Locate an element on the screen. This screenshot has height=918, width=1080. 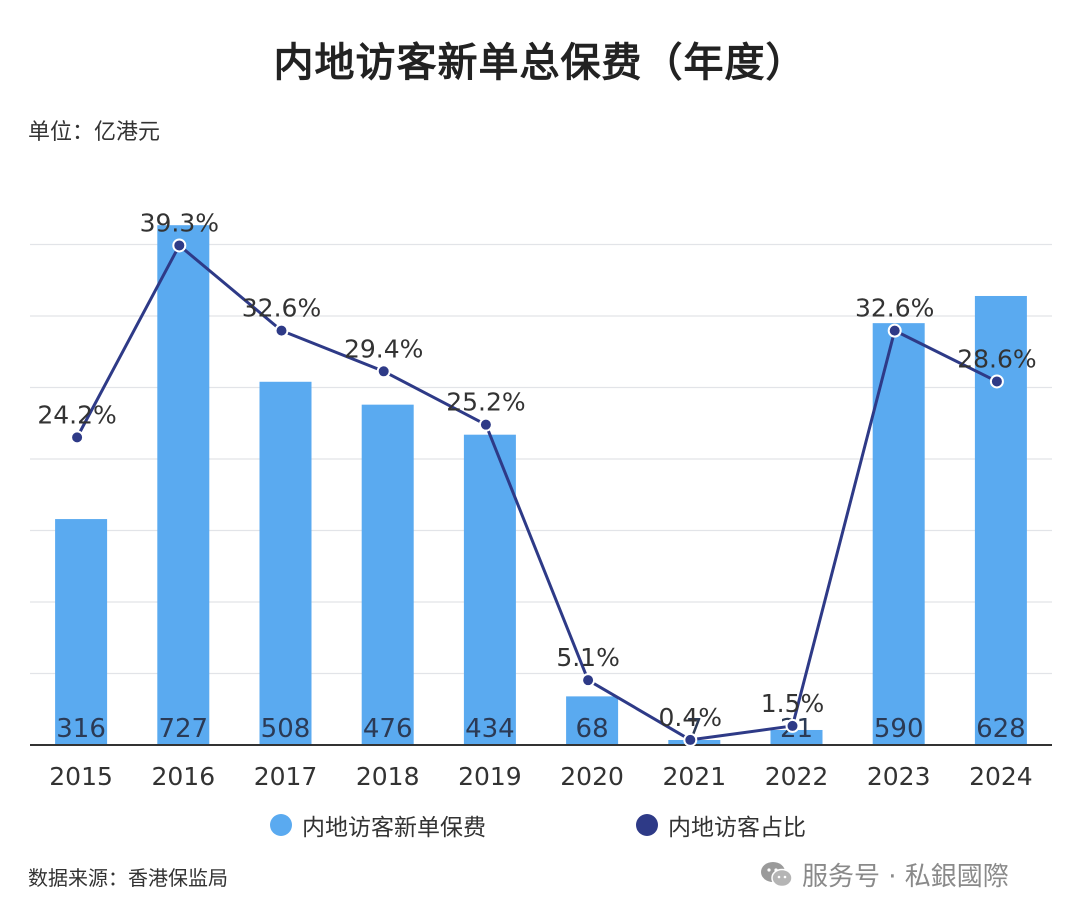
x-tick-label-2017: 2017 is located at coordinates (286, 776).